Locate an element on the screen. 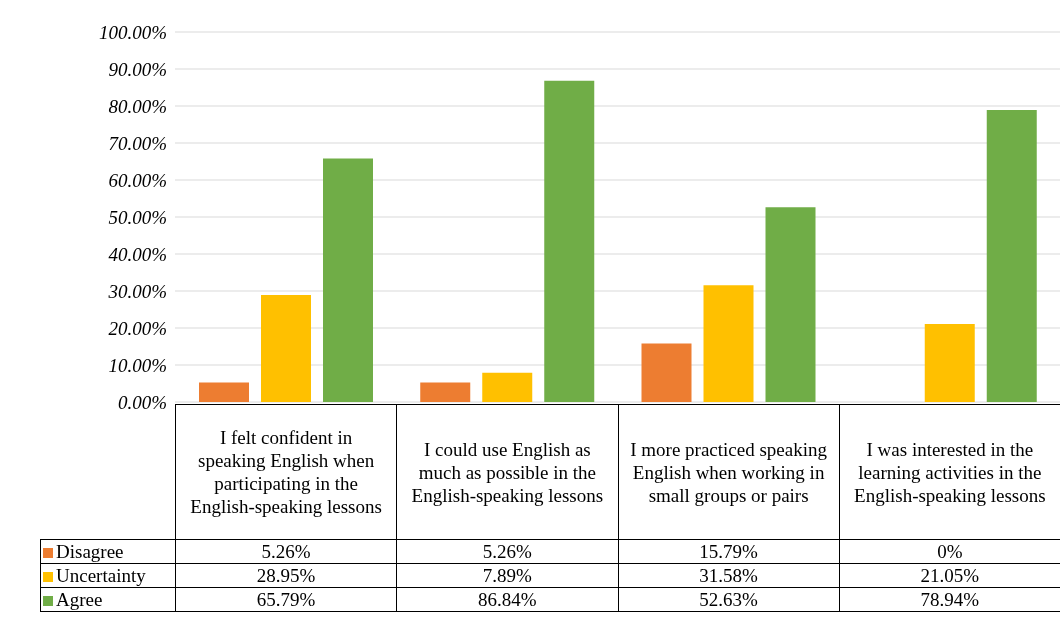 This screenshot has width=1060, height=624. data-label: 78.94% is located at coordinates (949, 599).